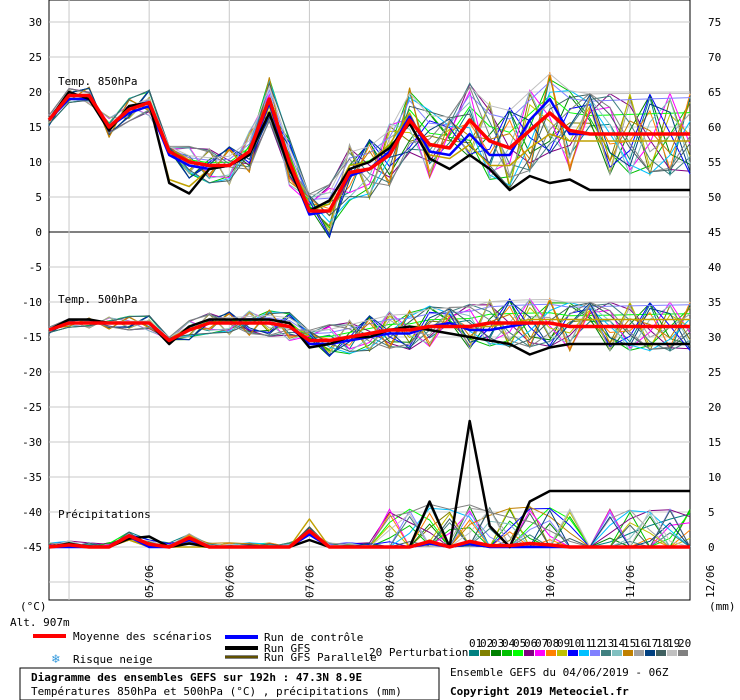  Describe the element at coordinates (530, 643) in the screenshot. I see `perturbation-id-label: 06` at that location.